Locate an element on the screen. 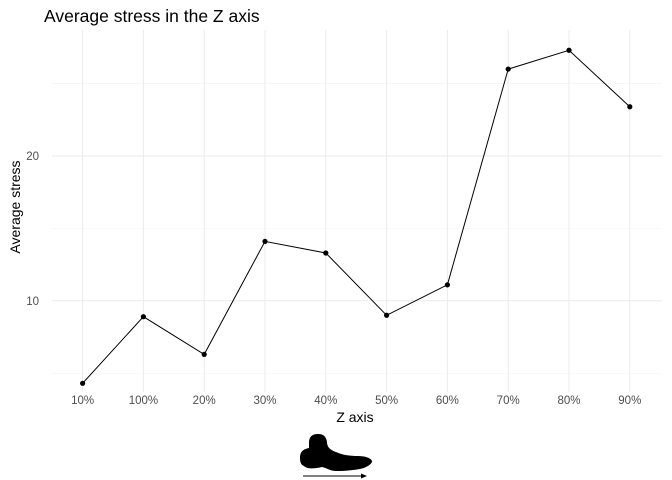  y-tick-label: 20 is located at coordinates (32, 157).